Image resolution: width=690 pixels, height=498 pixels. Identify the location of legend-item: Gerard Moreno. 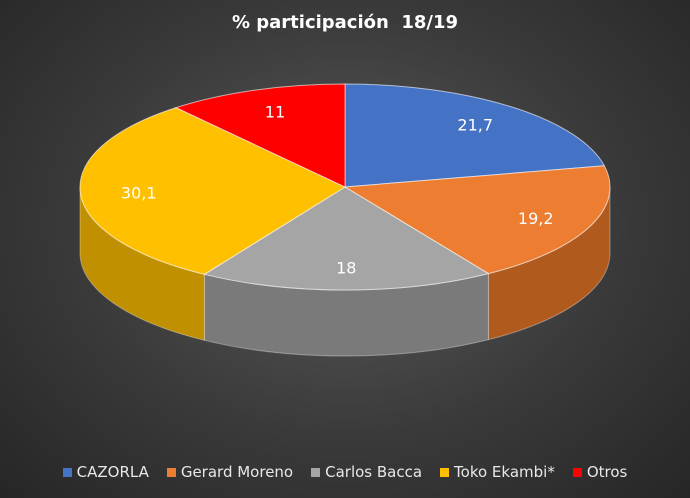
(230, 472).